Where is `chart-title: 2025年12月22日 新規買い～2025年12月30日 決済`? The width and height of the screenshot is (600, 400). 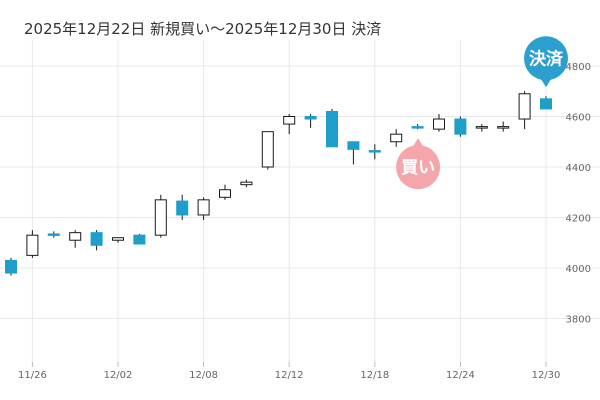 chart-title: 2025年12月22日 新規買い～2025年12月30日 決済 is located at coordinates (203, 29).